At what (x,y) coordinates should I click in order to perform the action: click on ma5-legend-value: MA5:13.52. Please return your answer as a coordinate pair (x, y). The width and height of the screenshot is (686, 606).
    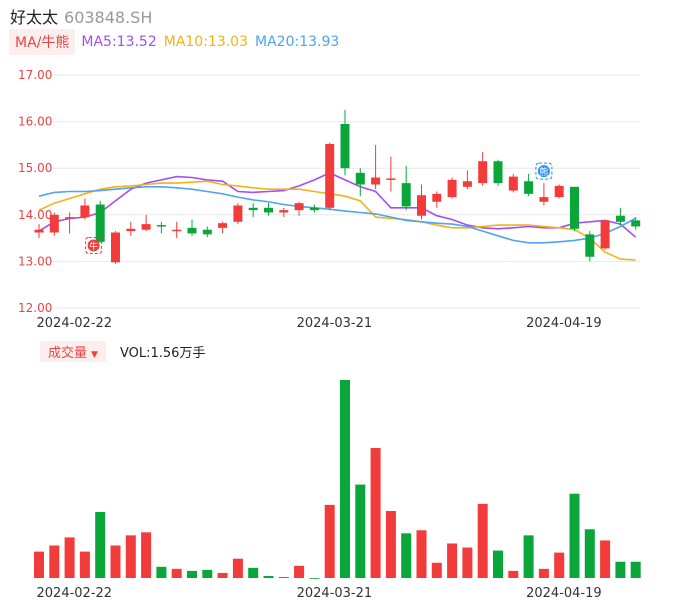
    Looking at the image, I should click on (119, 42).